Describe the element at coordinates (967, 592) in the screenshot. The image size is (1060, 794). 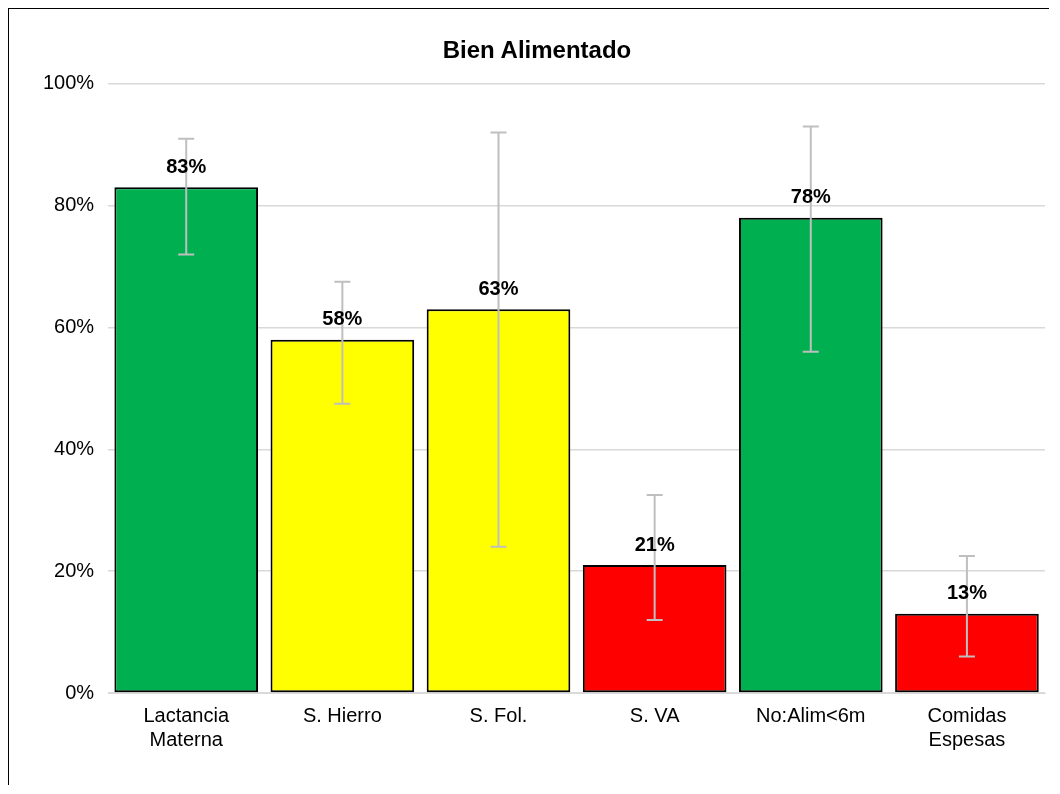
I see `data-label: 13%` at that location.